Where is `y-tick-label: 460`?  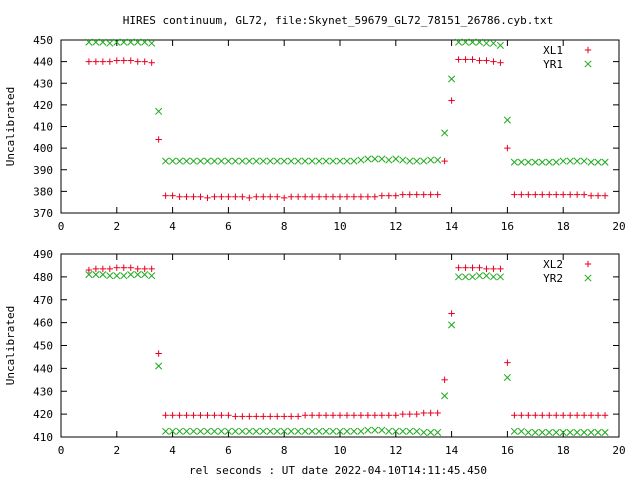 y-tick-label: 460 is located at coordinates (43, 323).